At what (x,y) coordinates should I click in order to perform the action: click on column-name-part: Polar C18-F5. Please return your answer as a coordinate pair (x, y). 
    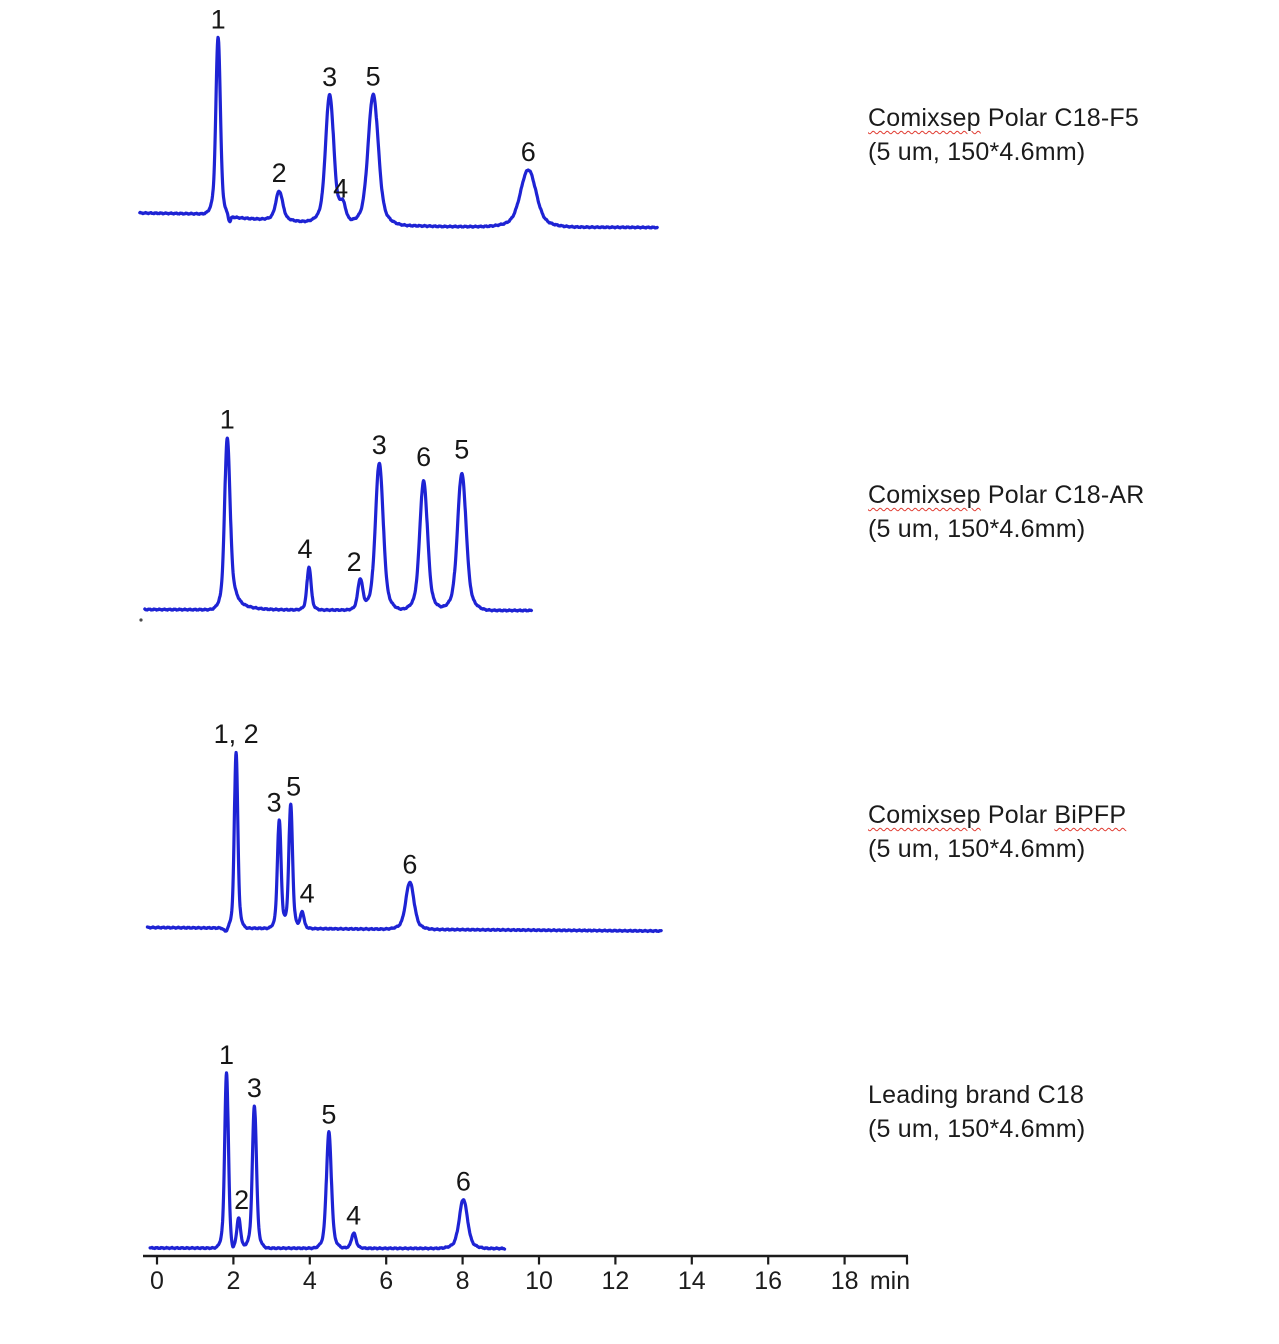
    Looking at the image, I should click on (1059, 118).